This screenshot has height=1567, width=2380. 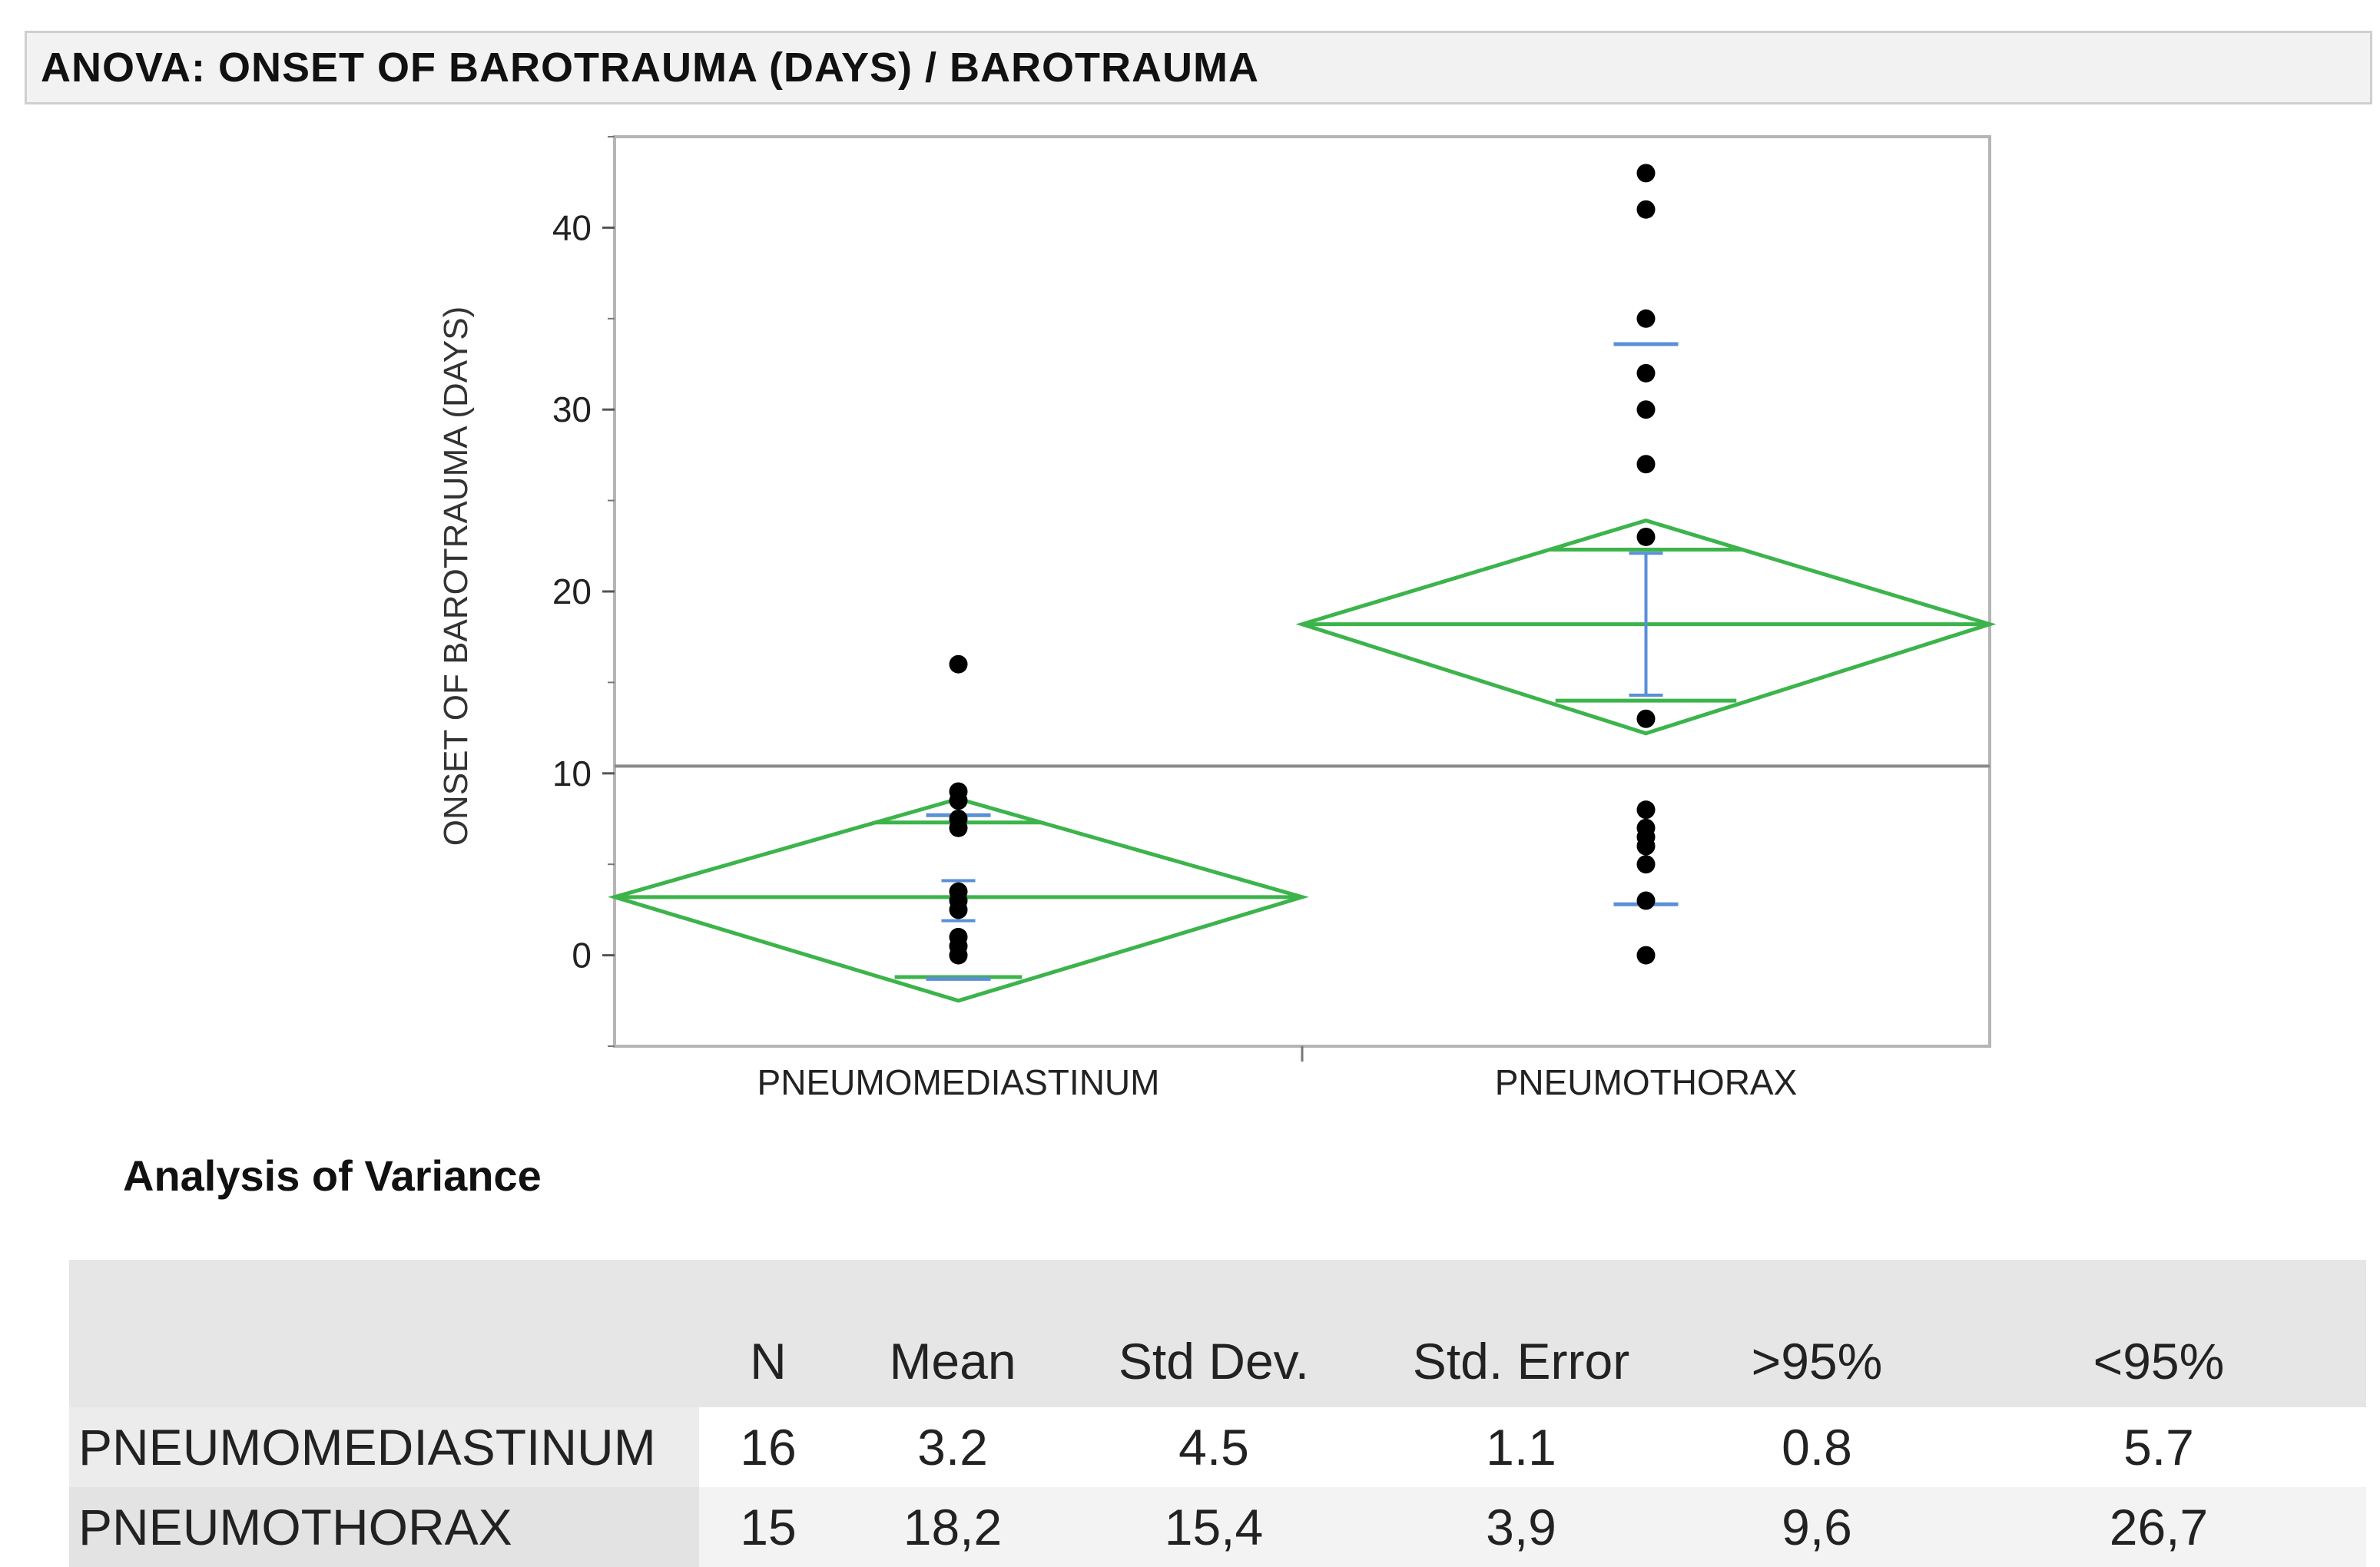 I want to click on col-header-upper-95: >95%, so click(x=1816, y=1333).